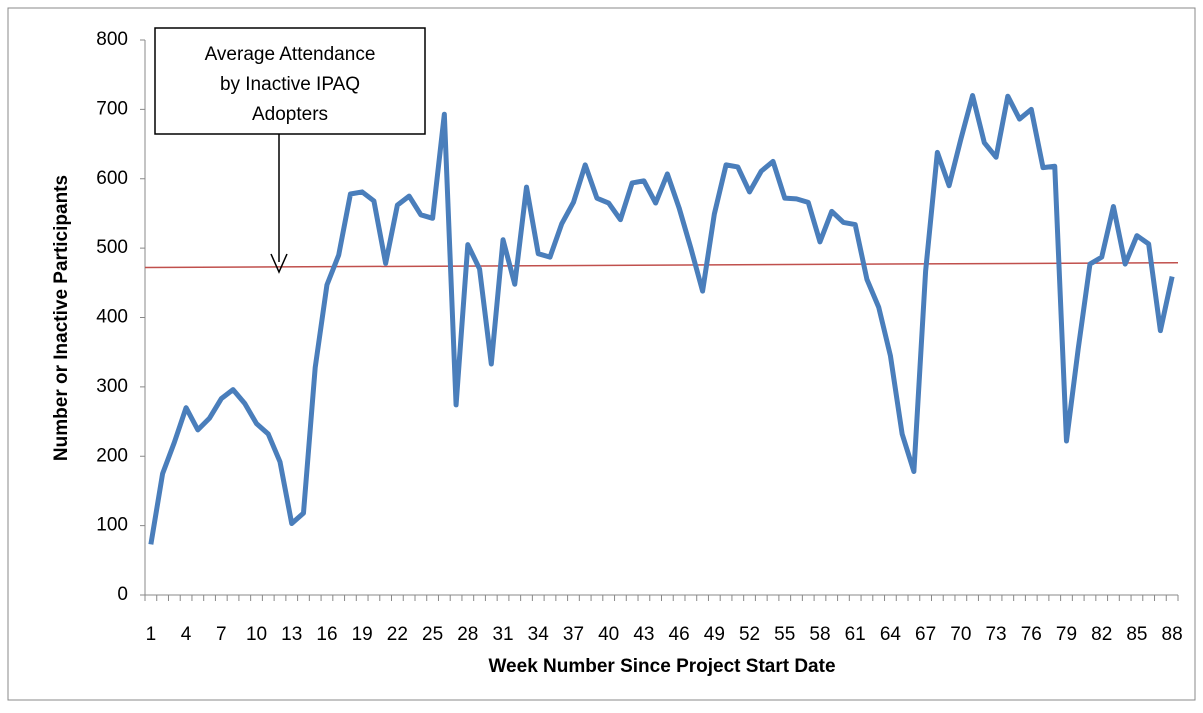 Image resolution: width=1203 pixels, height=713 pixels. I want to click on y-tick-label: 400, so click(112, 317).